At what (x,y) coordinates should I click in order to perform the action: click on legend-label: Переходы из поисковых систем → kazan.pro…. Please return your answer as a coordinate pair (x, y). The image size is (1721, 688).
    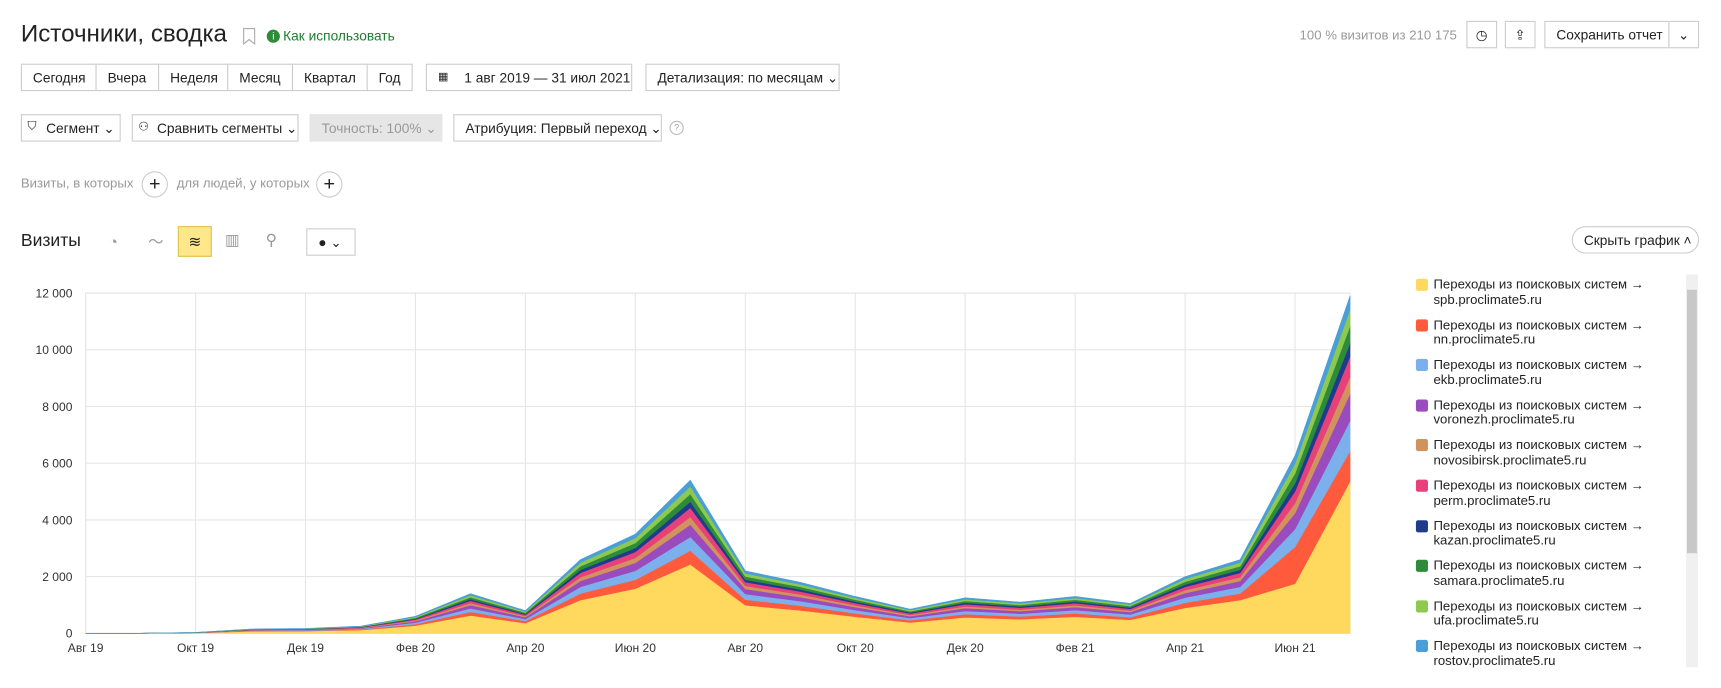
    Looking at the image, I should click on (1538, 532).